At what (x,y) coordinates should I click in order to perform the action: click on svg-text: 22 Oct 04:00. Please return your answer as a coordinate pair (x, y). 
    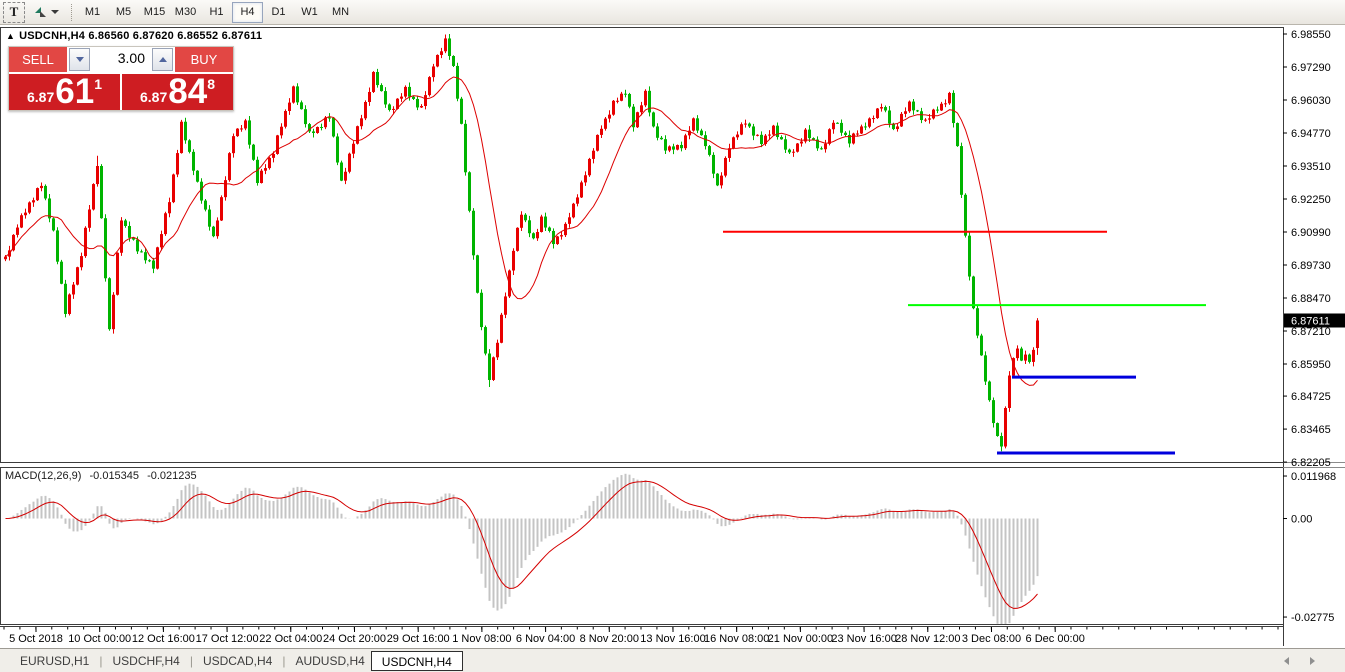
    Looking at the image, I should click on (290, 639).